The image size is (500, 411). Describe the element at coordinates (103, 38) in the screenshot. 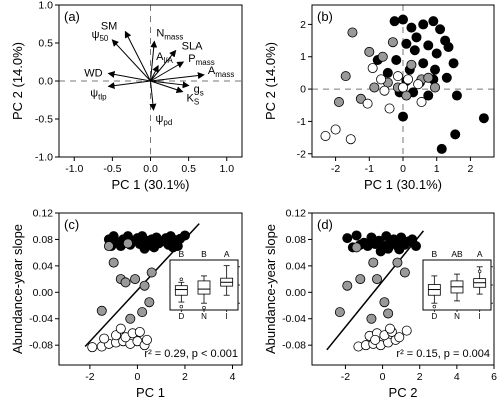

I see `loading-label-subscript: 50` at that location.